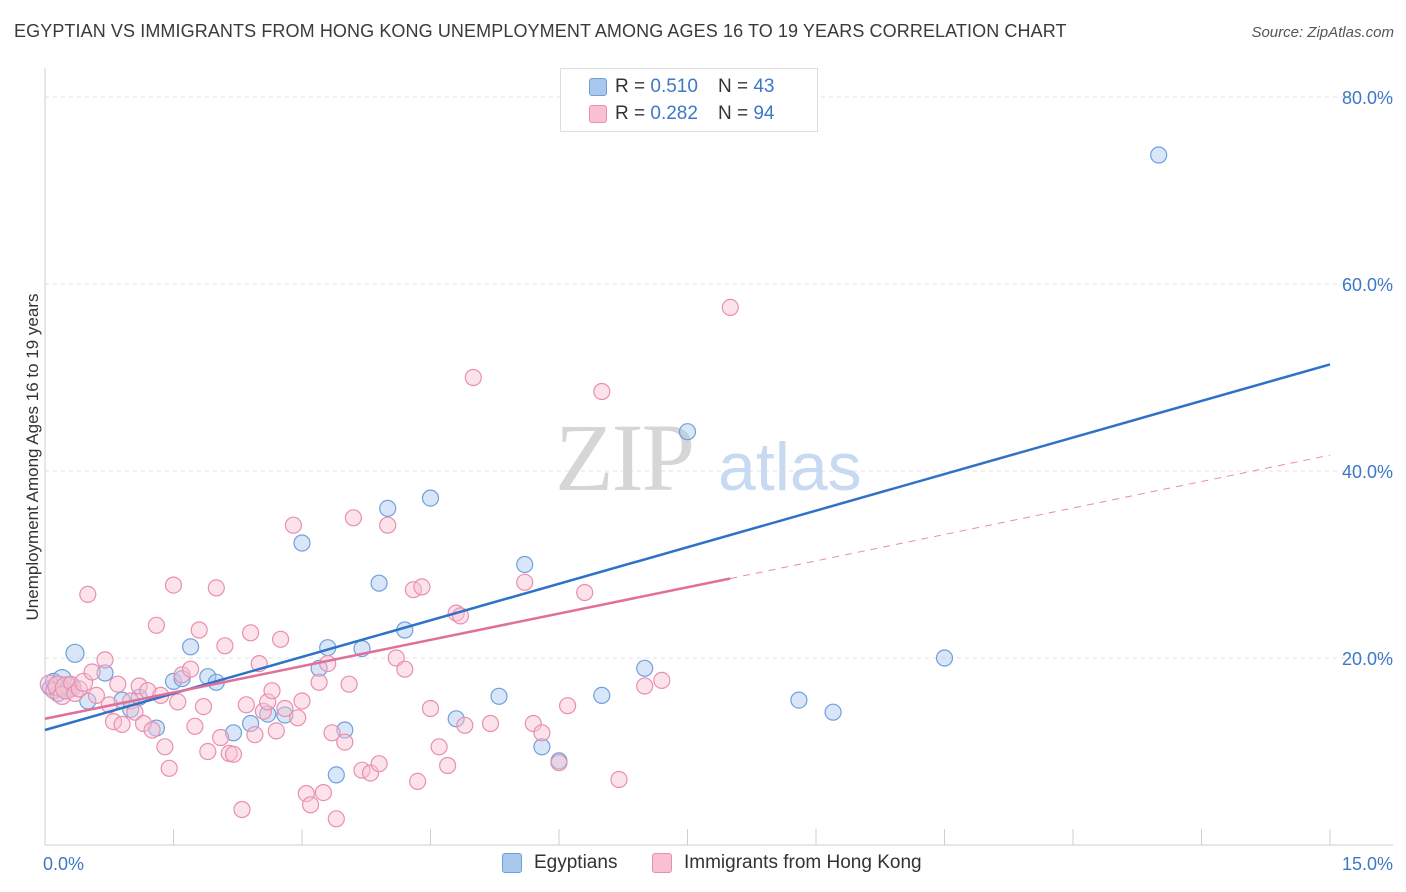 The image size is (1406, 892). What do you see at coordinates (559, 863) in the screenshot?
I see `series-legend-egyptians: Egyptians` at bounding box center [559, 863].